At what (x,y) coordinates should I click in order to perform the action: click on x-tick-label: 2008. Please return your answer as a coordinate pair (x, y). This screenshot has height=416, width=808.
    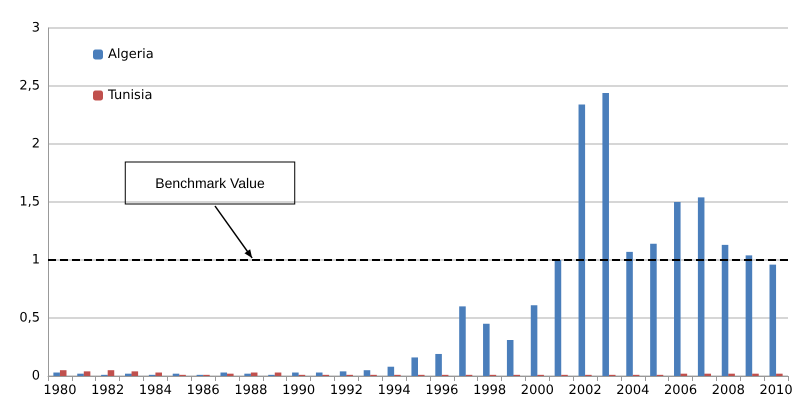
    Looking at the image, I should click on (728, 390).